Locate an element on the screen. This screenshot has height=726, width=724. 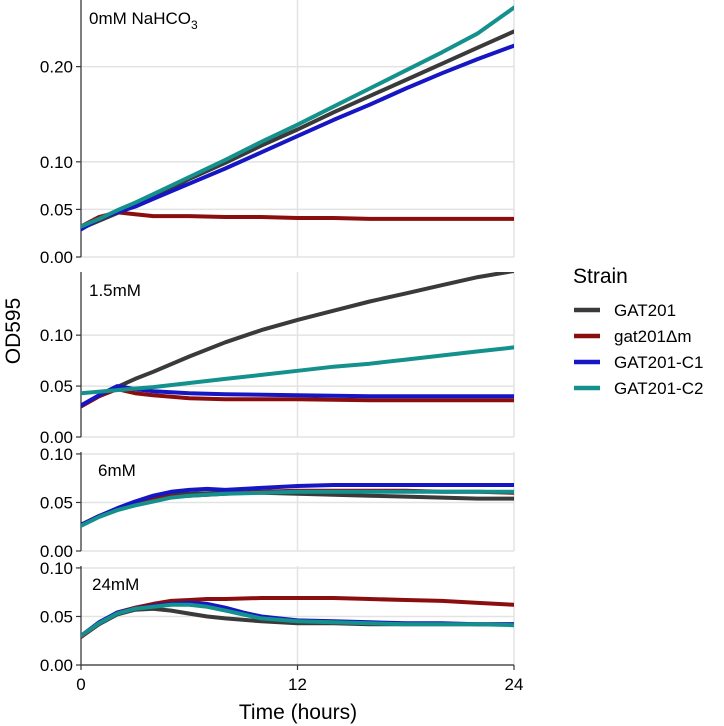
legend-title: Strain is located at coordinates (600, 276).